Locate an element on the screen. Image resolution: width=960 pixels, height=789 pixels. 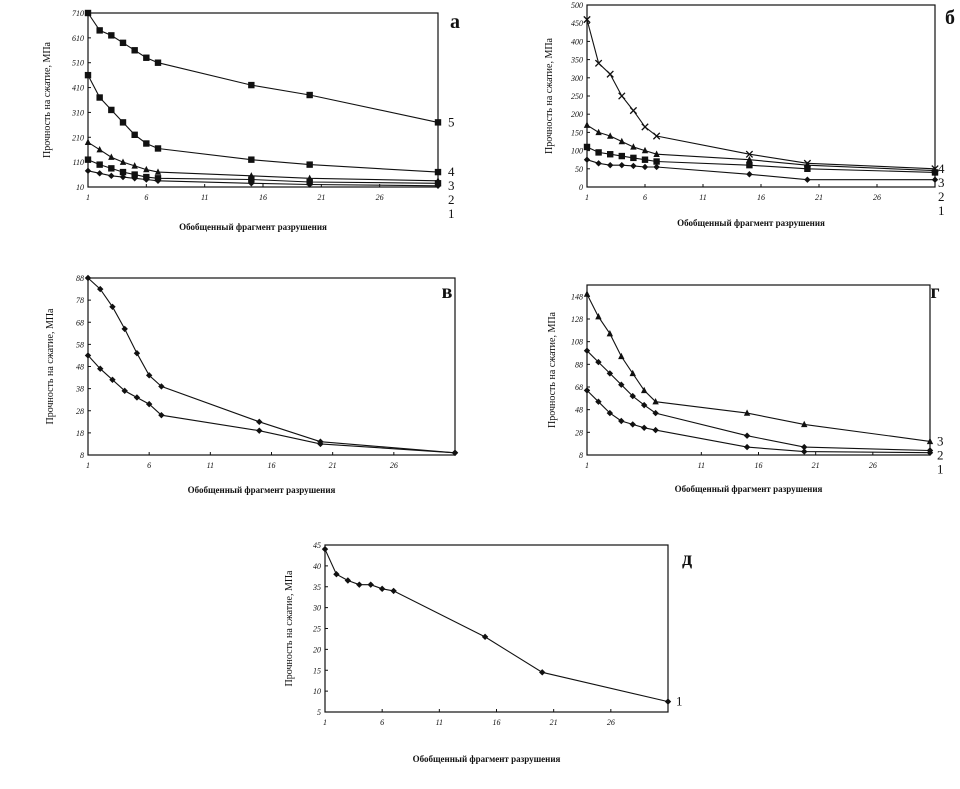
y-axis-label: Прочность на сжатие, МПа is located at coordinates (549, 95).